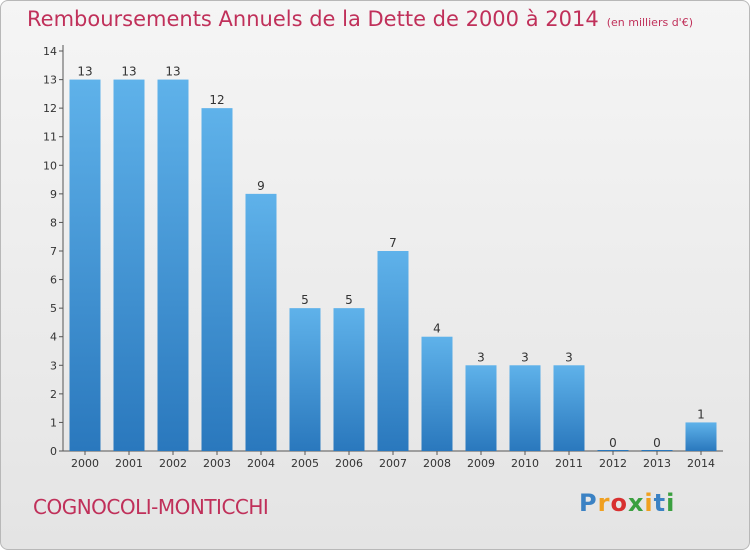 The image size is (750, 550). I want to click on y-tick-label: 14, so click(50, 51).